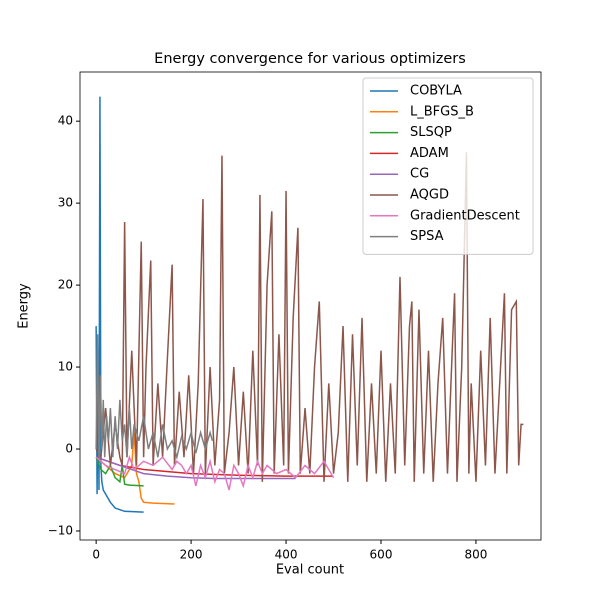 This screenshot has width=600, height=600. Describe the element at coordinates (429, 195) in the screenshot. I see `legend-label: AQGD` at that location.